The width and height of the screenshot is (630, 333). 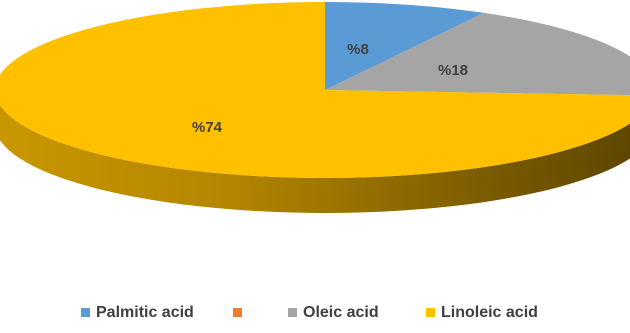 What do you see at coordinates (145, 312) in the screenshot?
I see `legend-label-palmitic-acid: Palmitic acid` at bounding box center [145, 312].